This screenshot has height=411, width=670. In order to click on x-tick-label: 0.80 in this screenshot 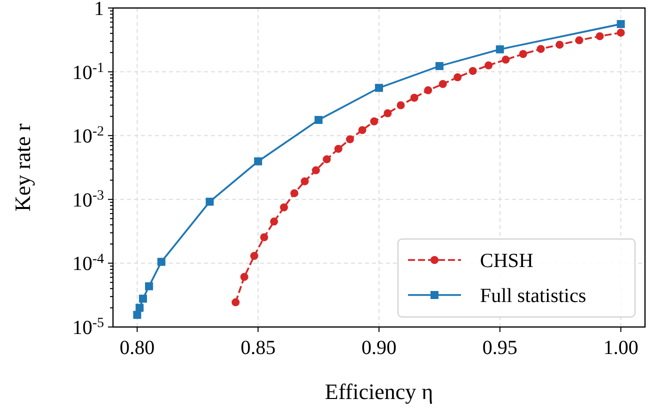, I will do `click(137, 348)`.